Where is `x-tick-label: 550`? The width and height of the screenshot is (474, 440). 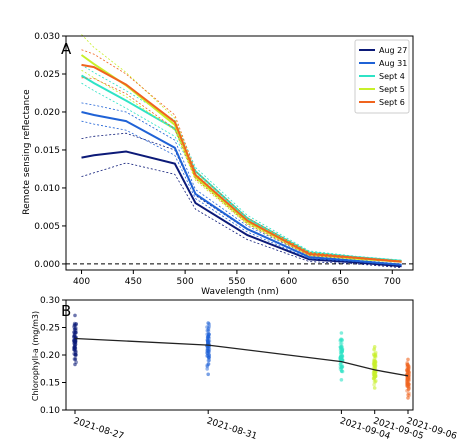 x-tick-label: 550 is located at coordinates (236, 282).